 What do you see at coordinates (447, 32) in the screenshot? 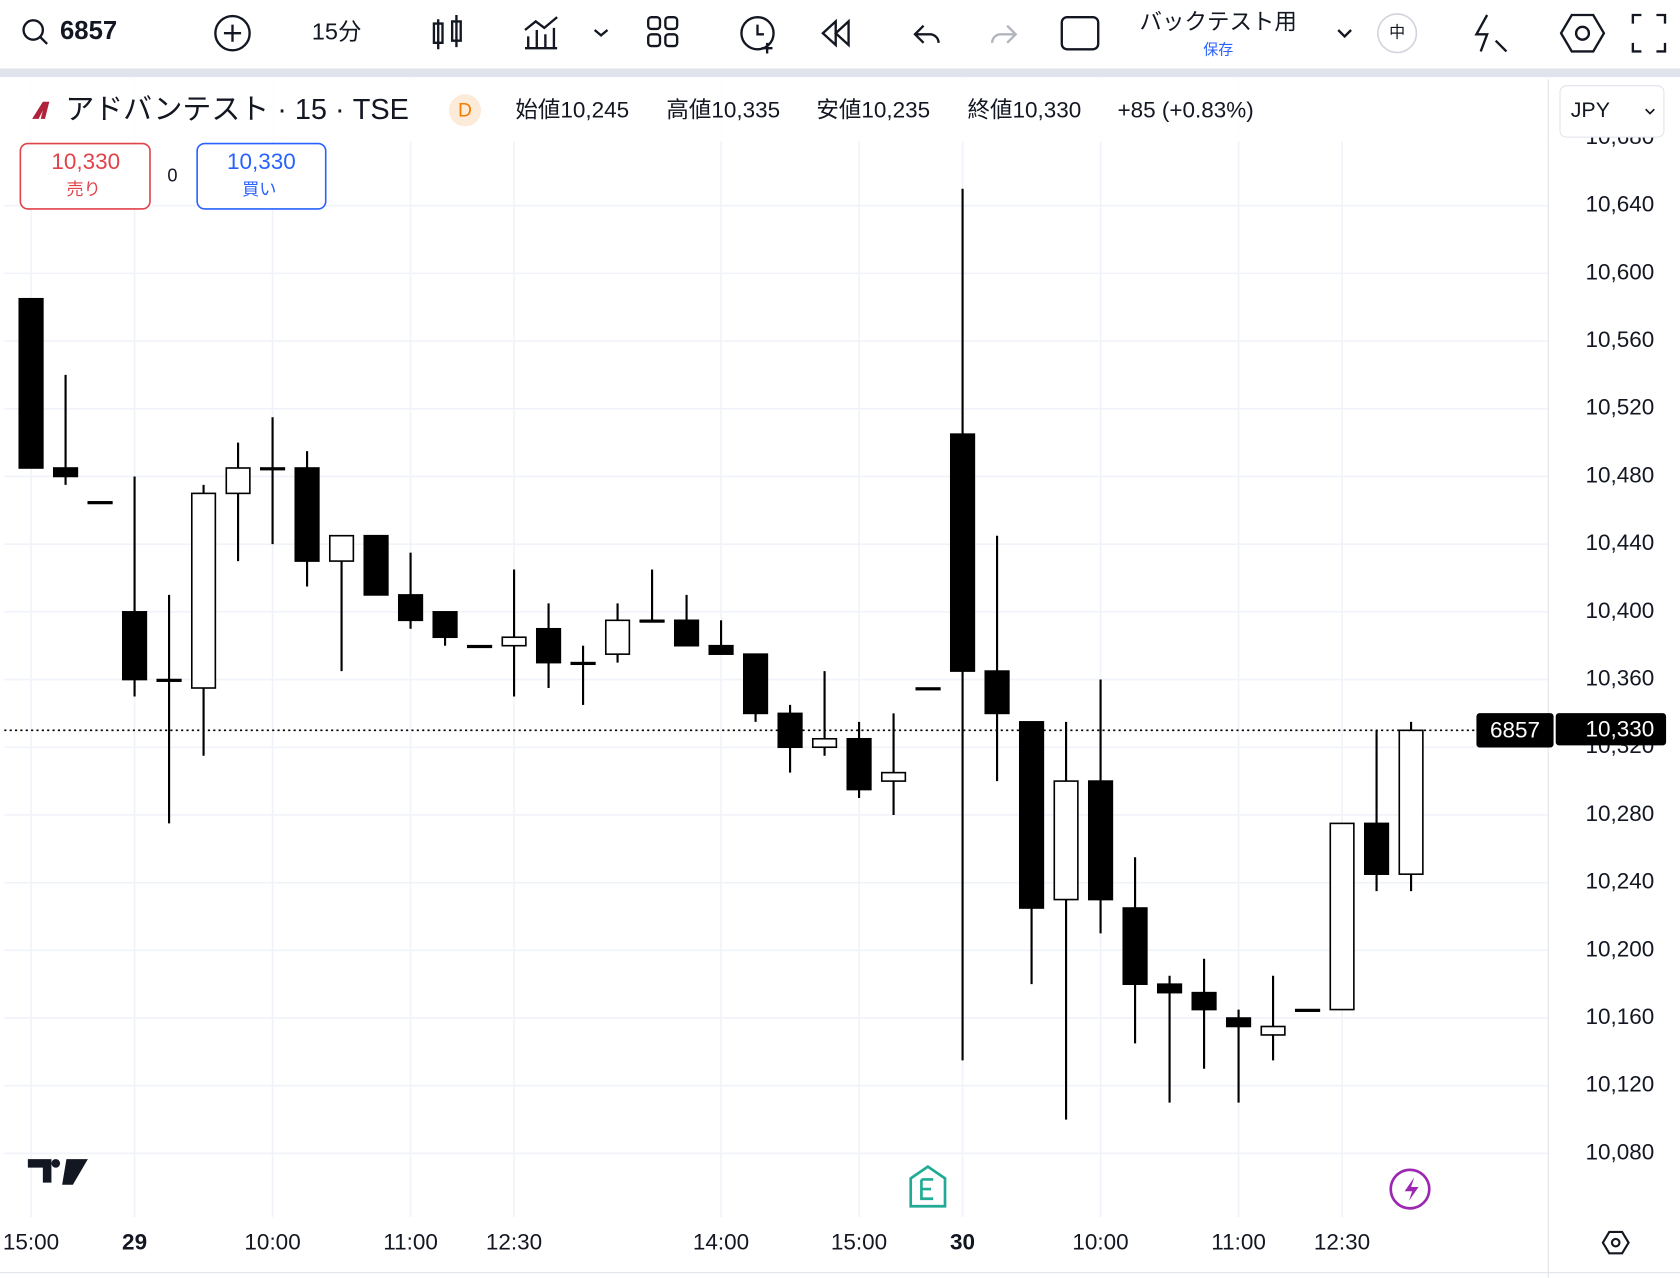
I see `chart-type-icon` at bounding box center [447, 32].